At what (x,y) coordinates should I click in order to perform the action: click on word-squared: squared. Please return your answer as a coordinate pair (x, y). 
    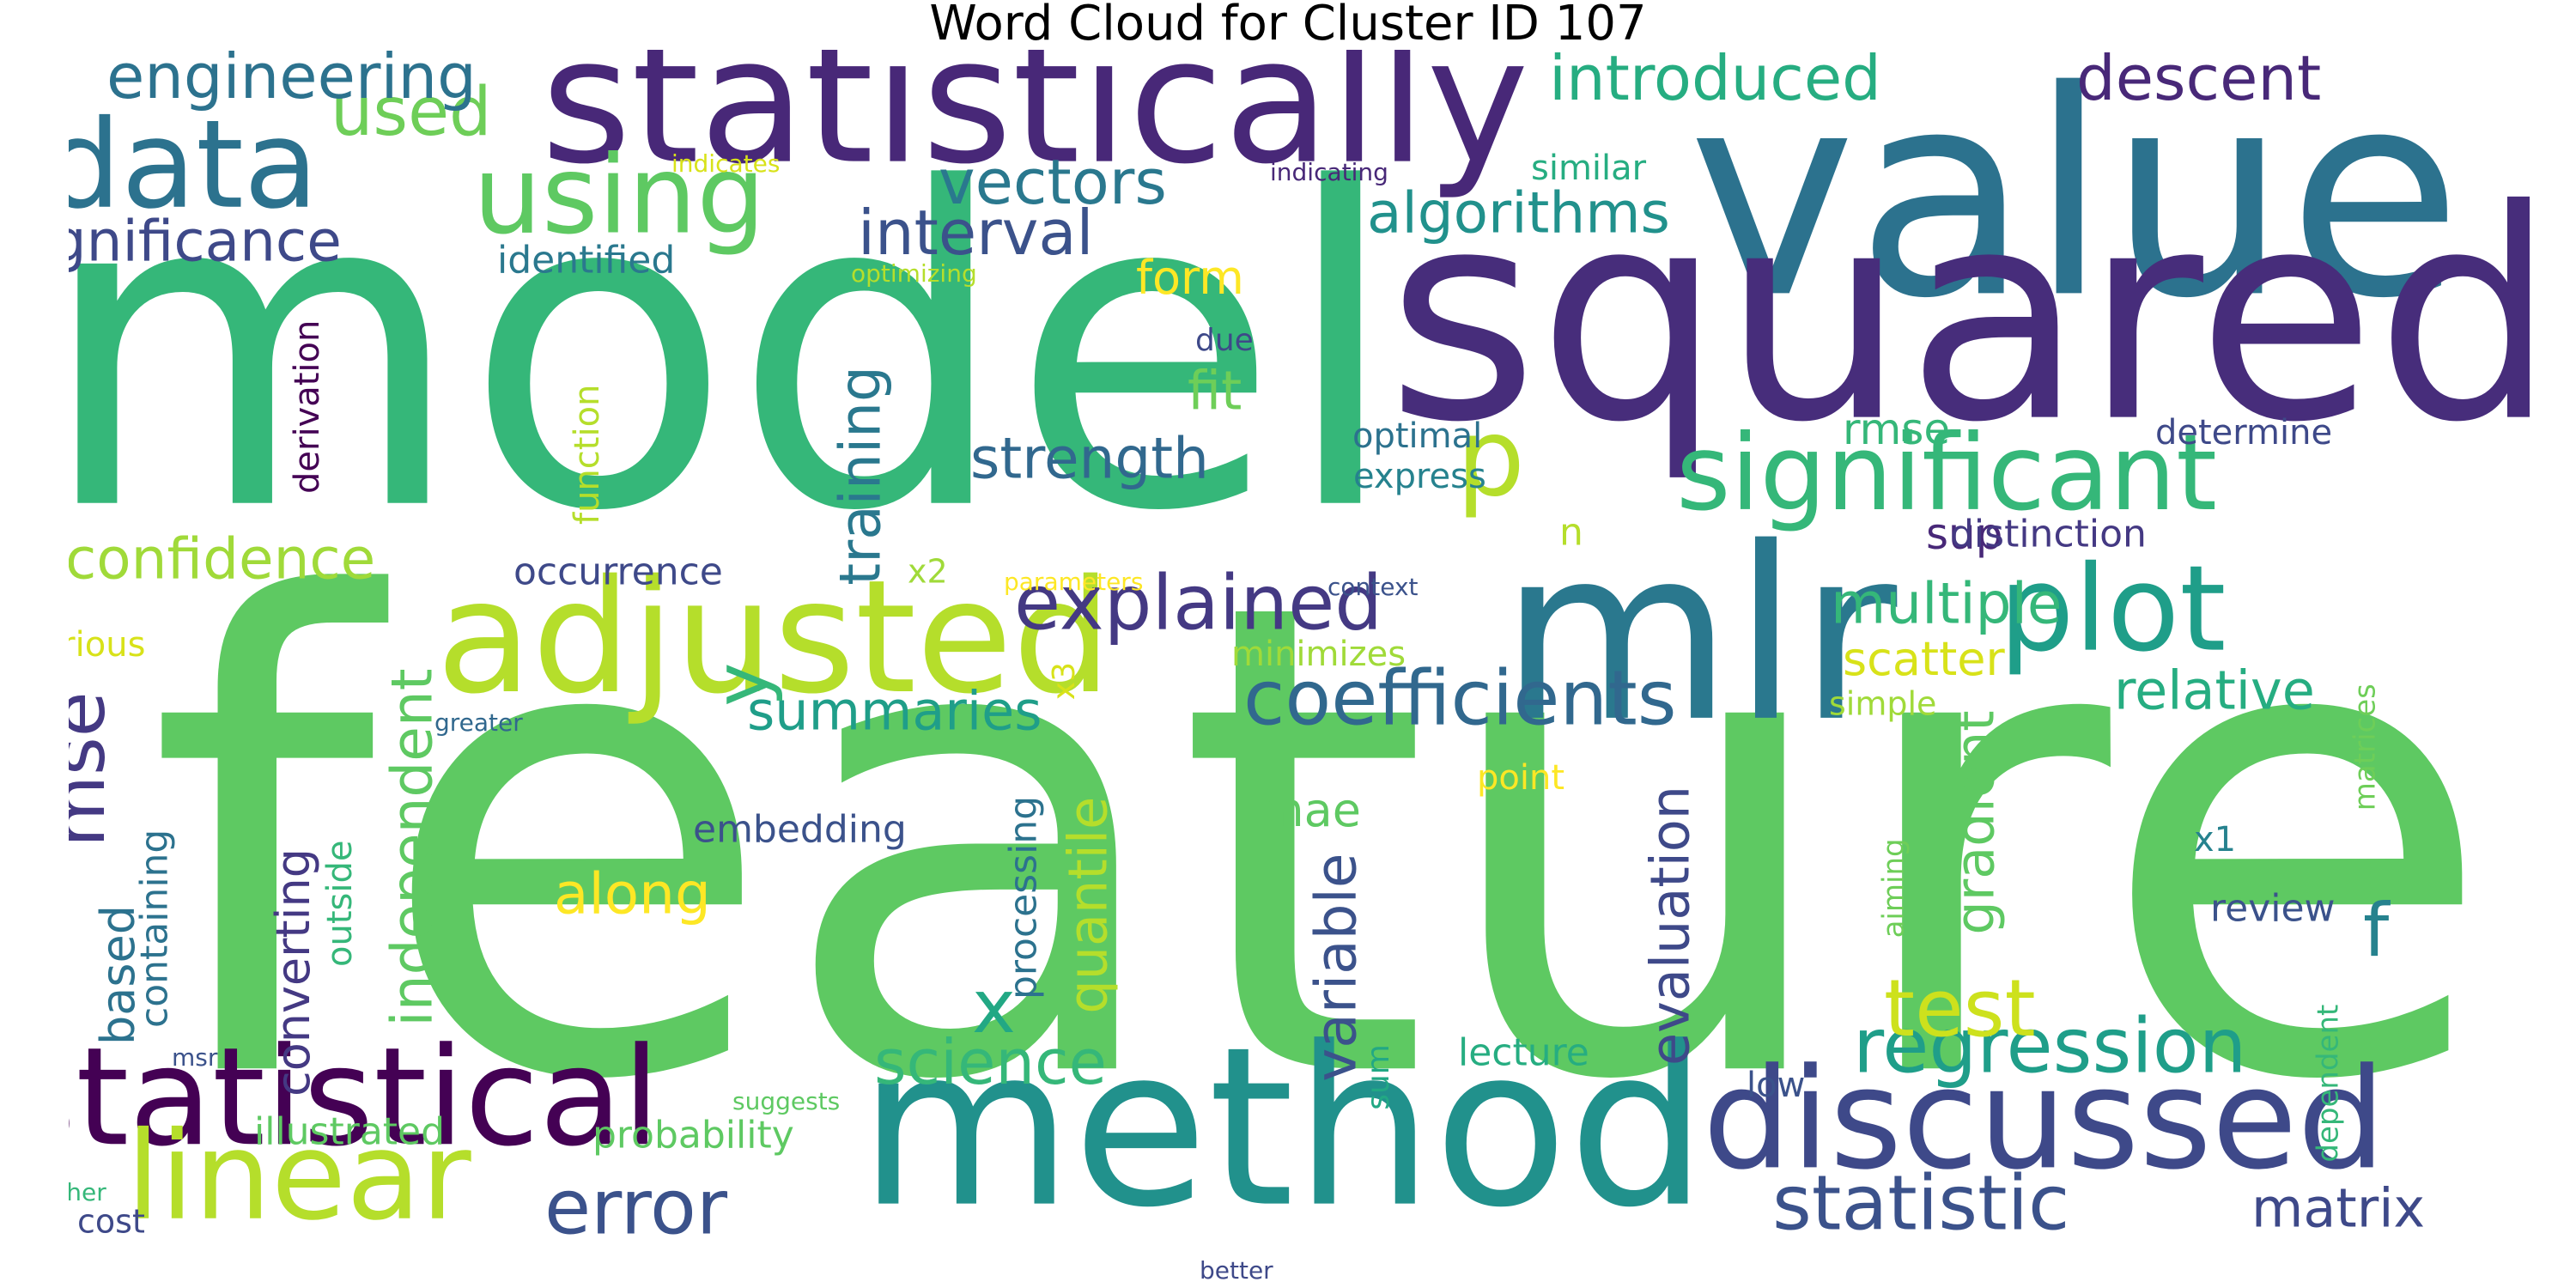
    Looking at the image, I should click on (1959, 317).